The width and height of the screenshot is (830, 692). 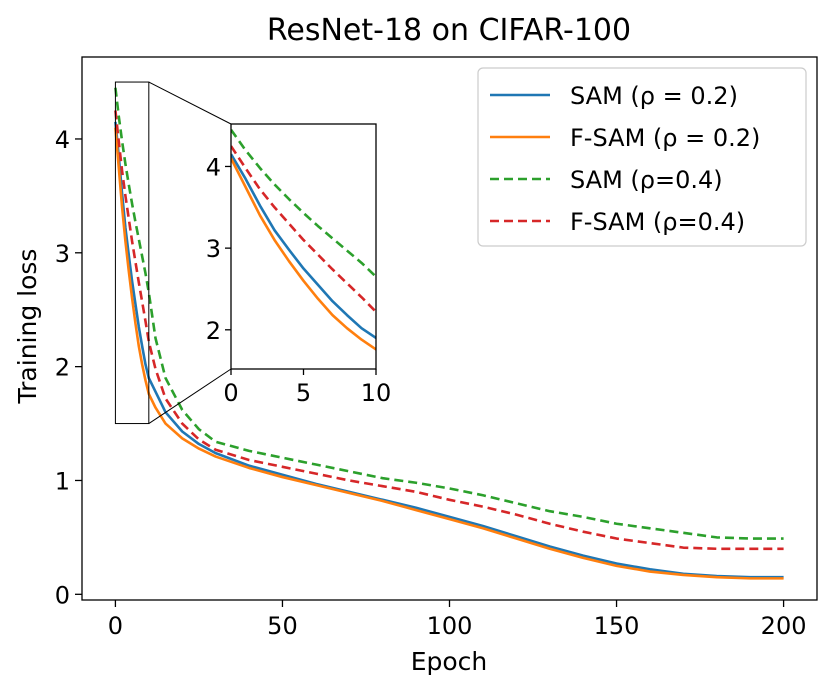 What do you see at coordinates (303, 393) in the screenshot?
I see `inset-x-tick-label: 5` at bounding box center [303, 393].